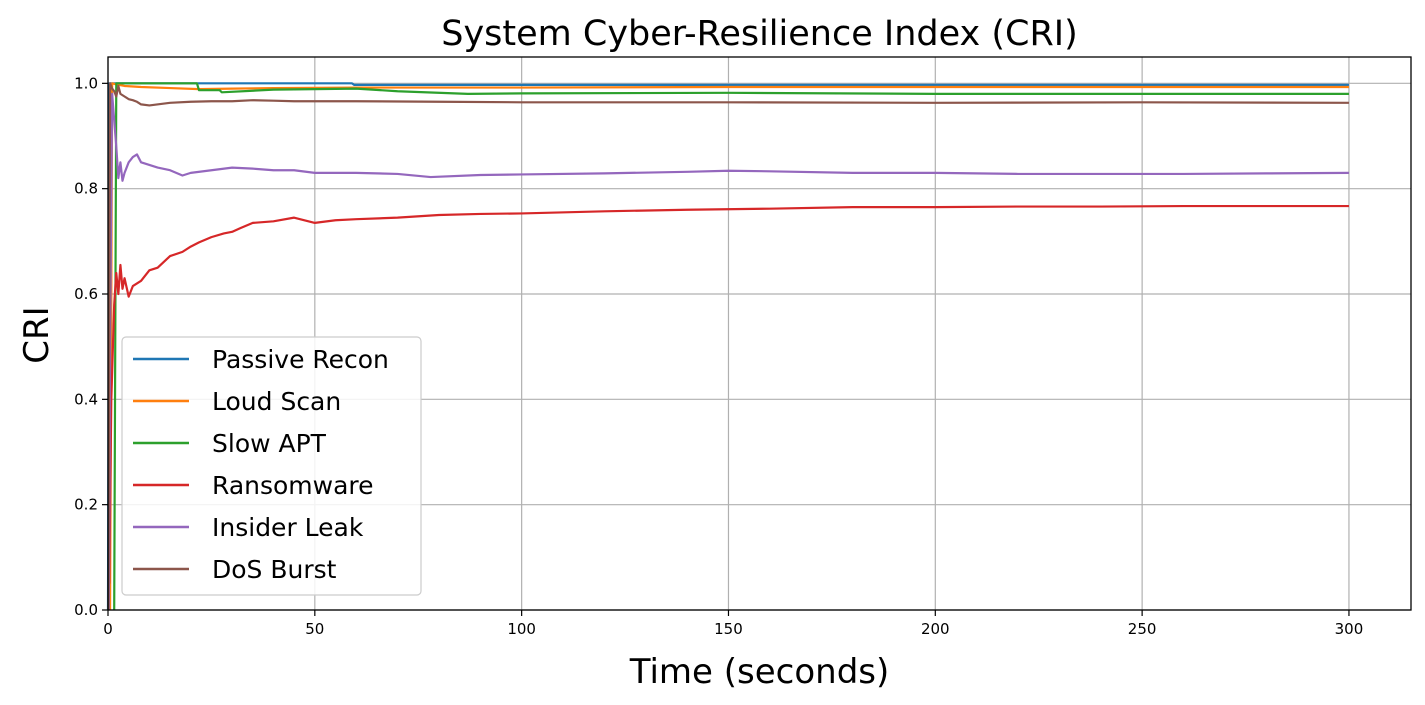 The width and height of the screenshot is (1425, 705). Describe the element at coordinates (728, 629) in the screenshot. I see `x-tick-label: 150` at that location.